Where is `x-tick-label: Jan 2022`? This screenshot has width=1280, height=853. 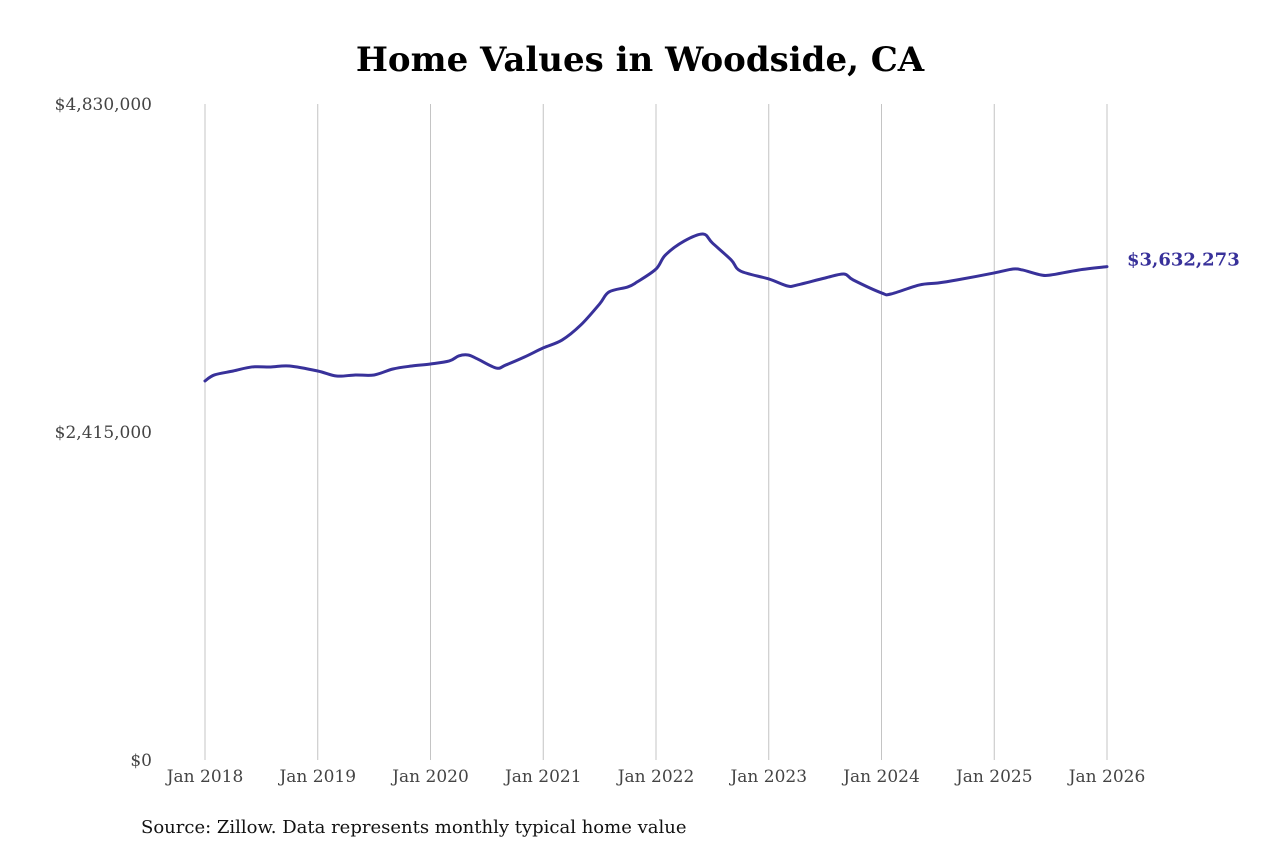
x-tick-label: Jan 2022 is located at coordinates (655, 777).